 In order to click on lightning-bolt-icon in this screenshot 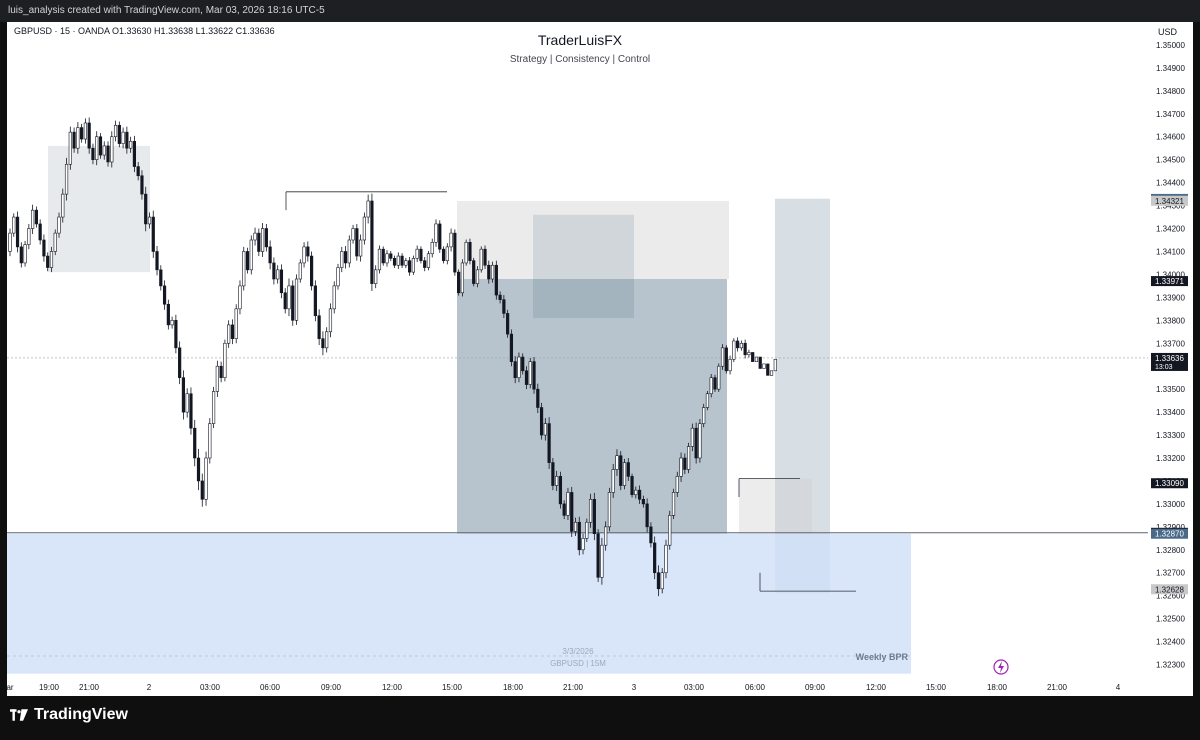, I will do `click(1001, 667)`.